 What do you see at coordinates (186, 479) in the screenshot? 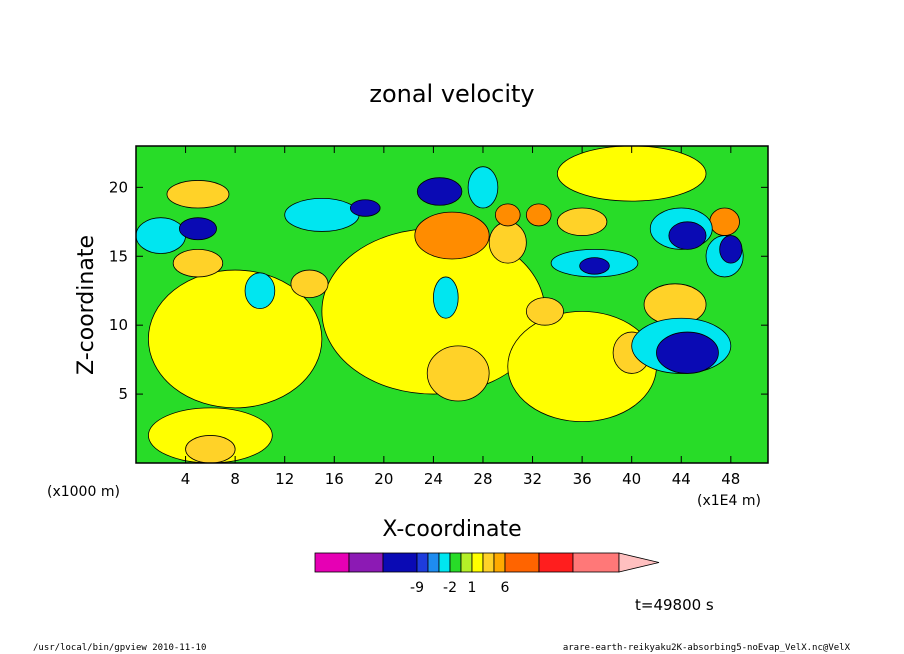
I see `x-tick-label: 4` at bounding box center [186, 479].